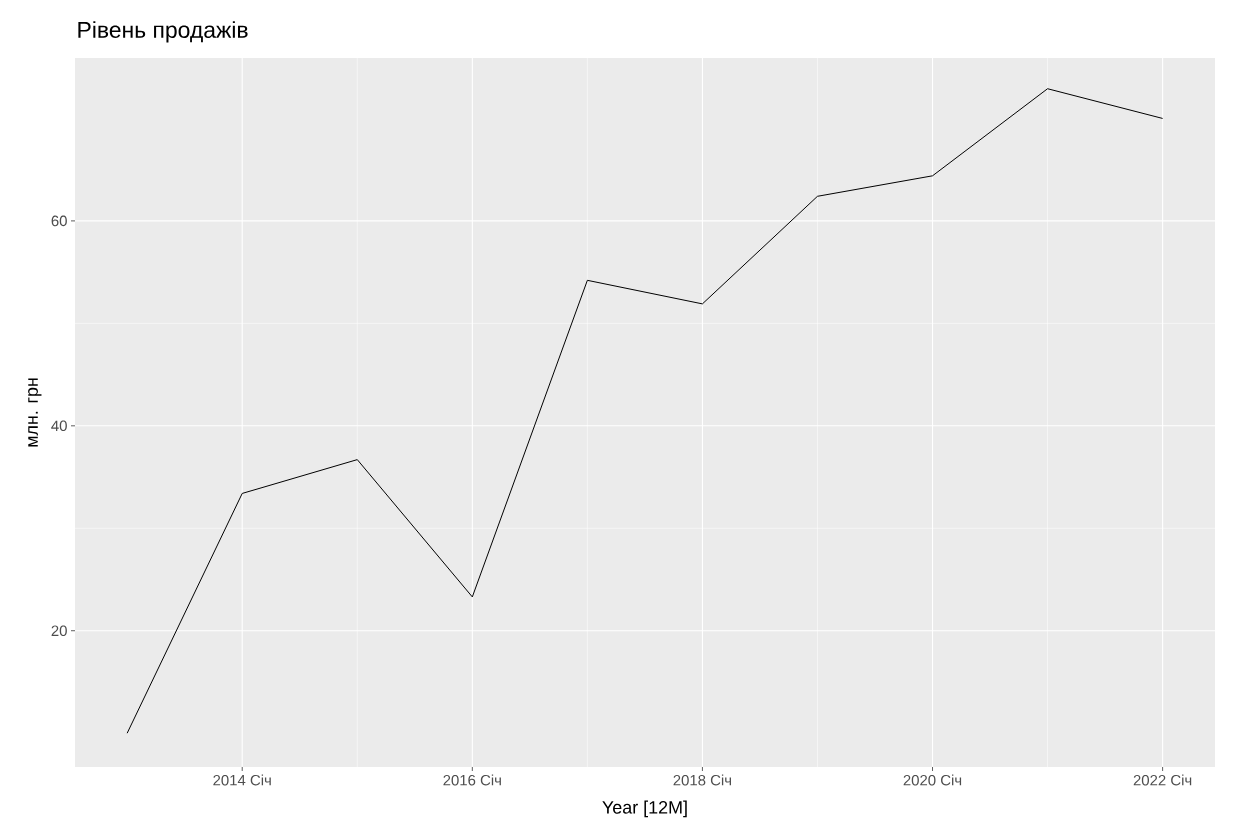 This screenshot has height=834, width=1258. Describe the element at coordinates (472, 780) in the screenshot. I see `x-tick-label: 2016 Січ` at that location.